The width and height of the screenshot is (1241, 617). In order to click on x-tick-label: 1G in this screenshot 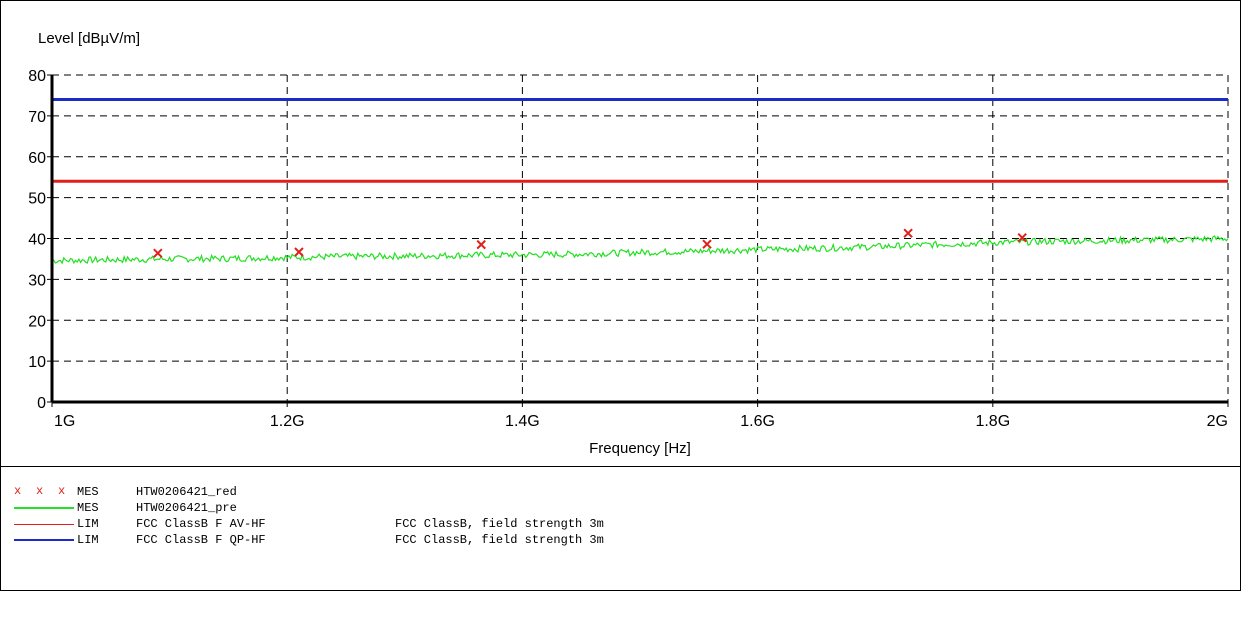, I will do `click(64, 421)`.